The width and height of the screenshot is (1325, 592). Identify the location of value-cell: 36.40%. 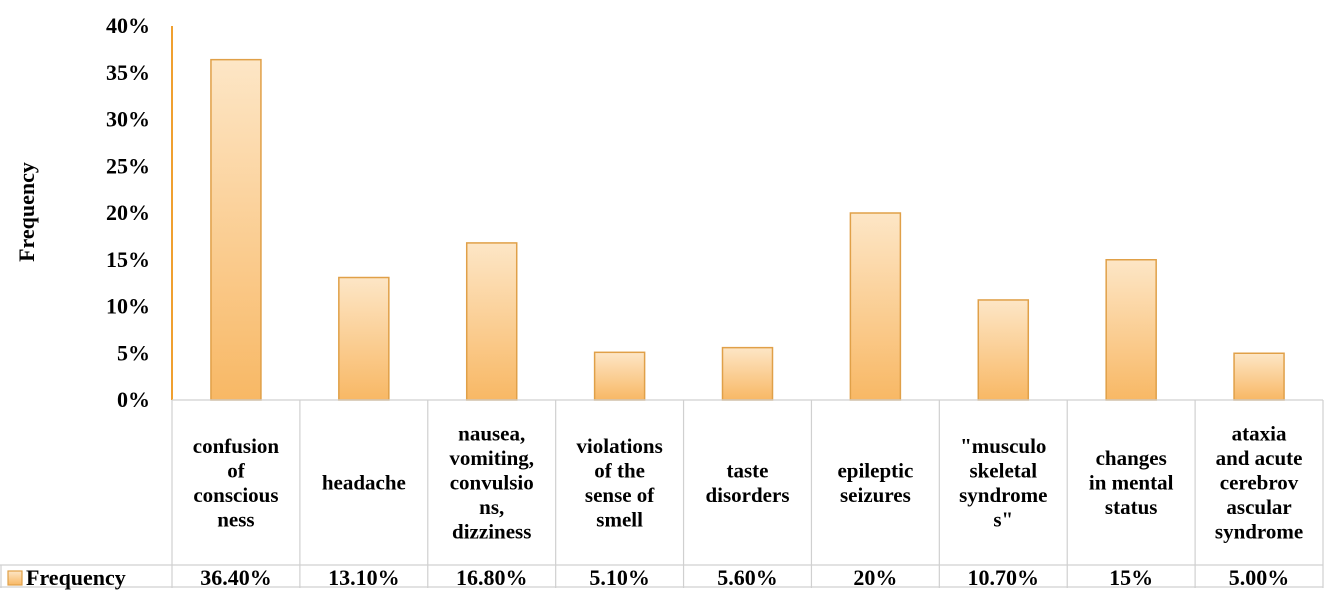
(236, 577).